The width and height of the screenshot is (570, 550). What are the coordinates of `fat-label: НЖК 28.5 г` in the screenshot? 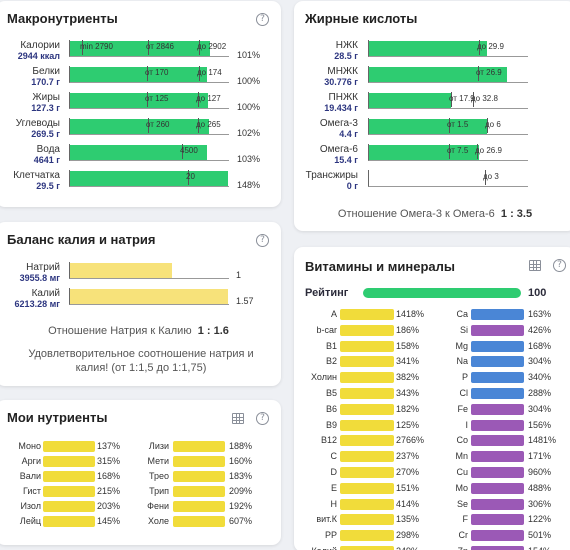 It's located at (346, 51).